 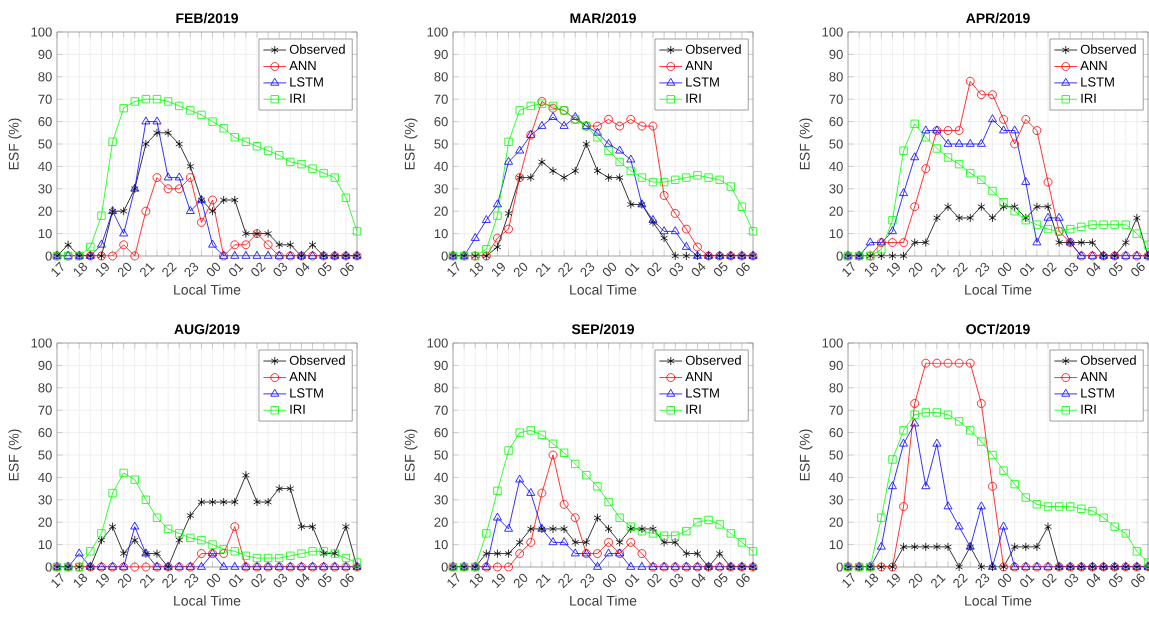 What do you see at coordinates (713, 49) in the screenshot?
I see `legend-label: Observed` at bounding box center [713, 49].